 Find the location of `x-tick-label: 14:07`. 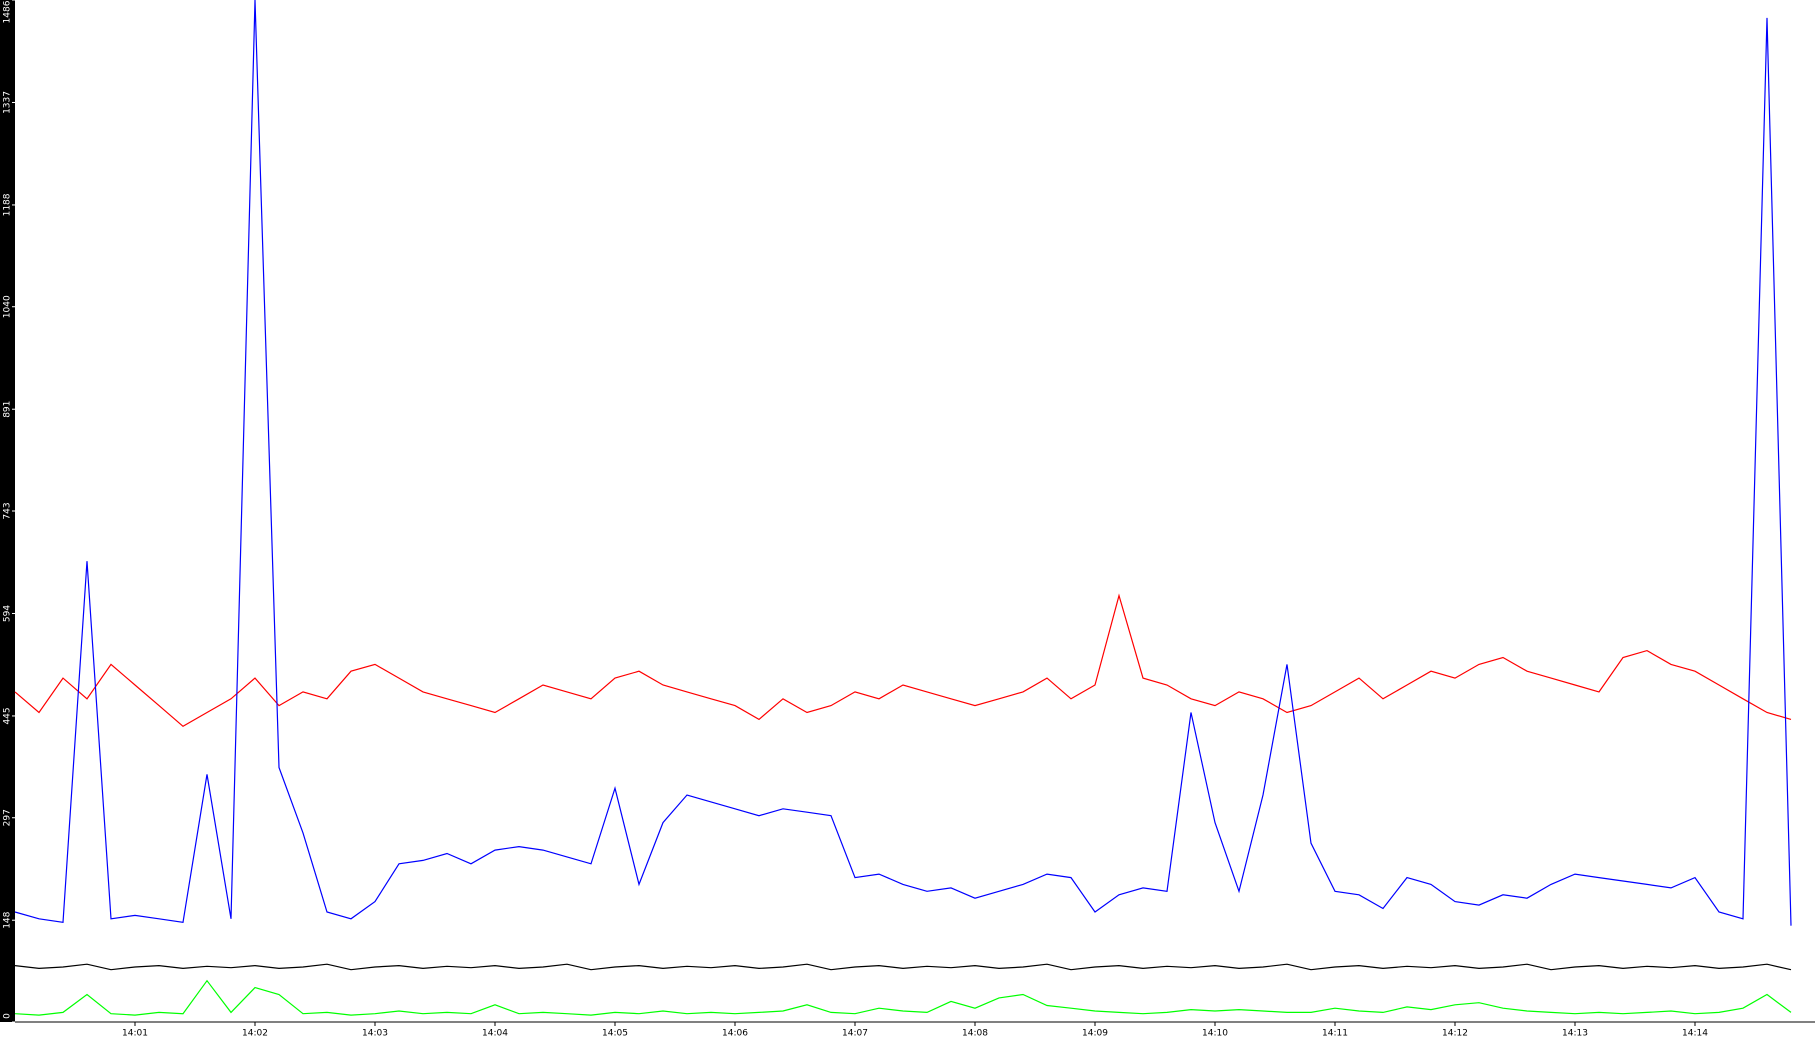

x-tick-label: 14:07 is located at coordinates (855, 1034).